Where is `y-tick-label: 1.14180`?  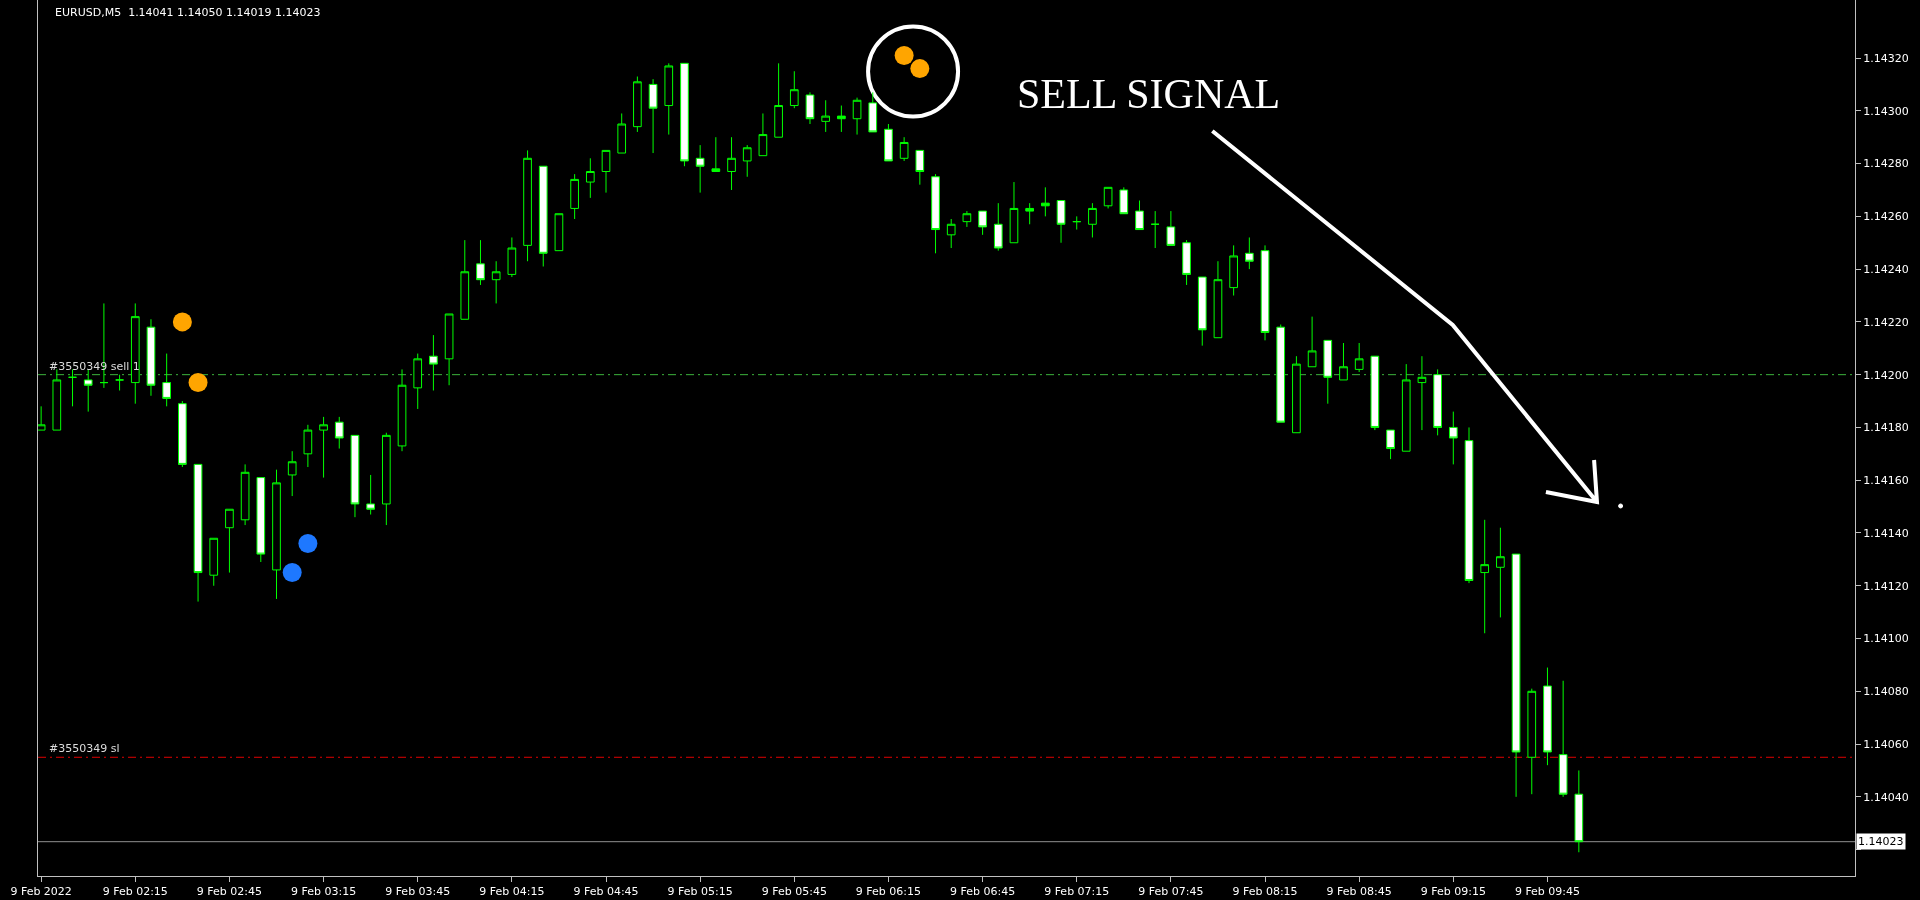 y-tick-label: 1.14180 is located at coordinates (1886, 428).